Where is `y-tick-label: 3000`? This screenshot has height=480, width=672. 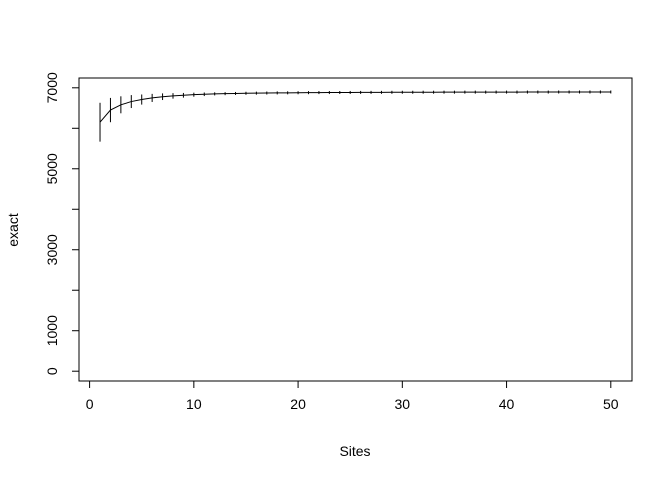
y-tick-label: 3000 is located at coordinates (52, 249).